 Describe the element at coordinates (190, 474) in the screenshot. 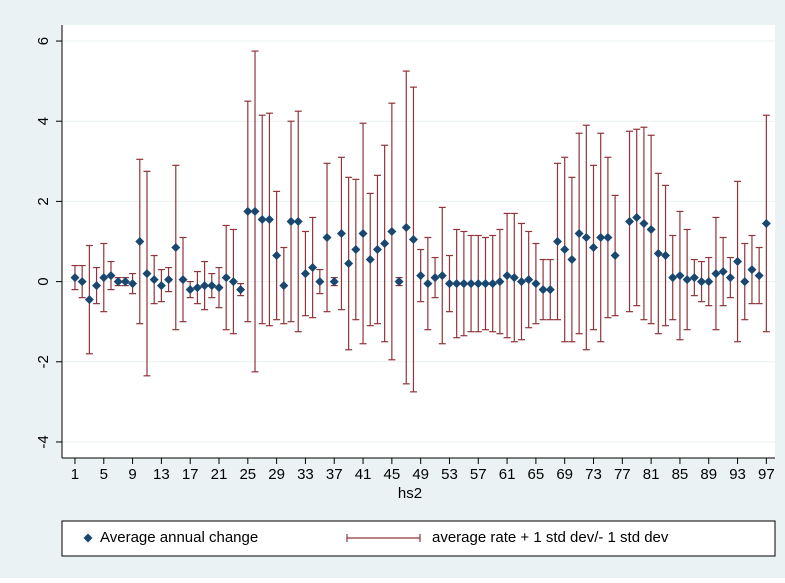

I see `x-tick-label: 17` at that location.